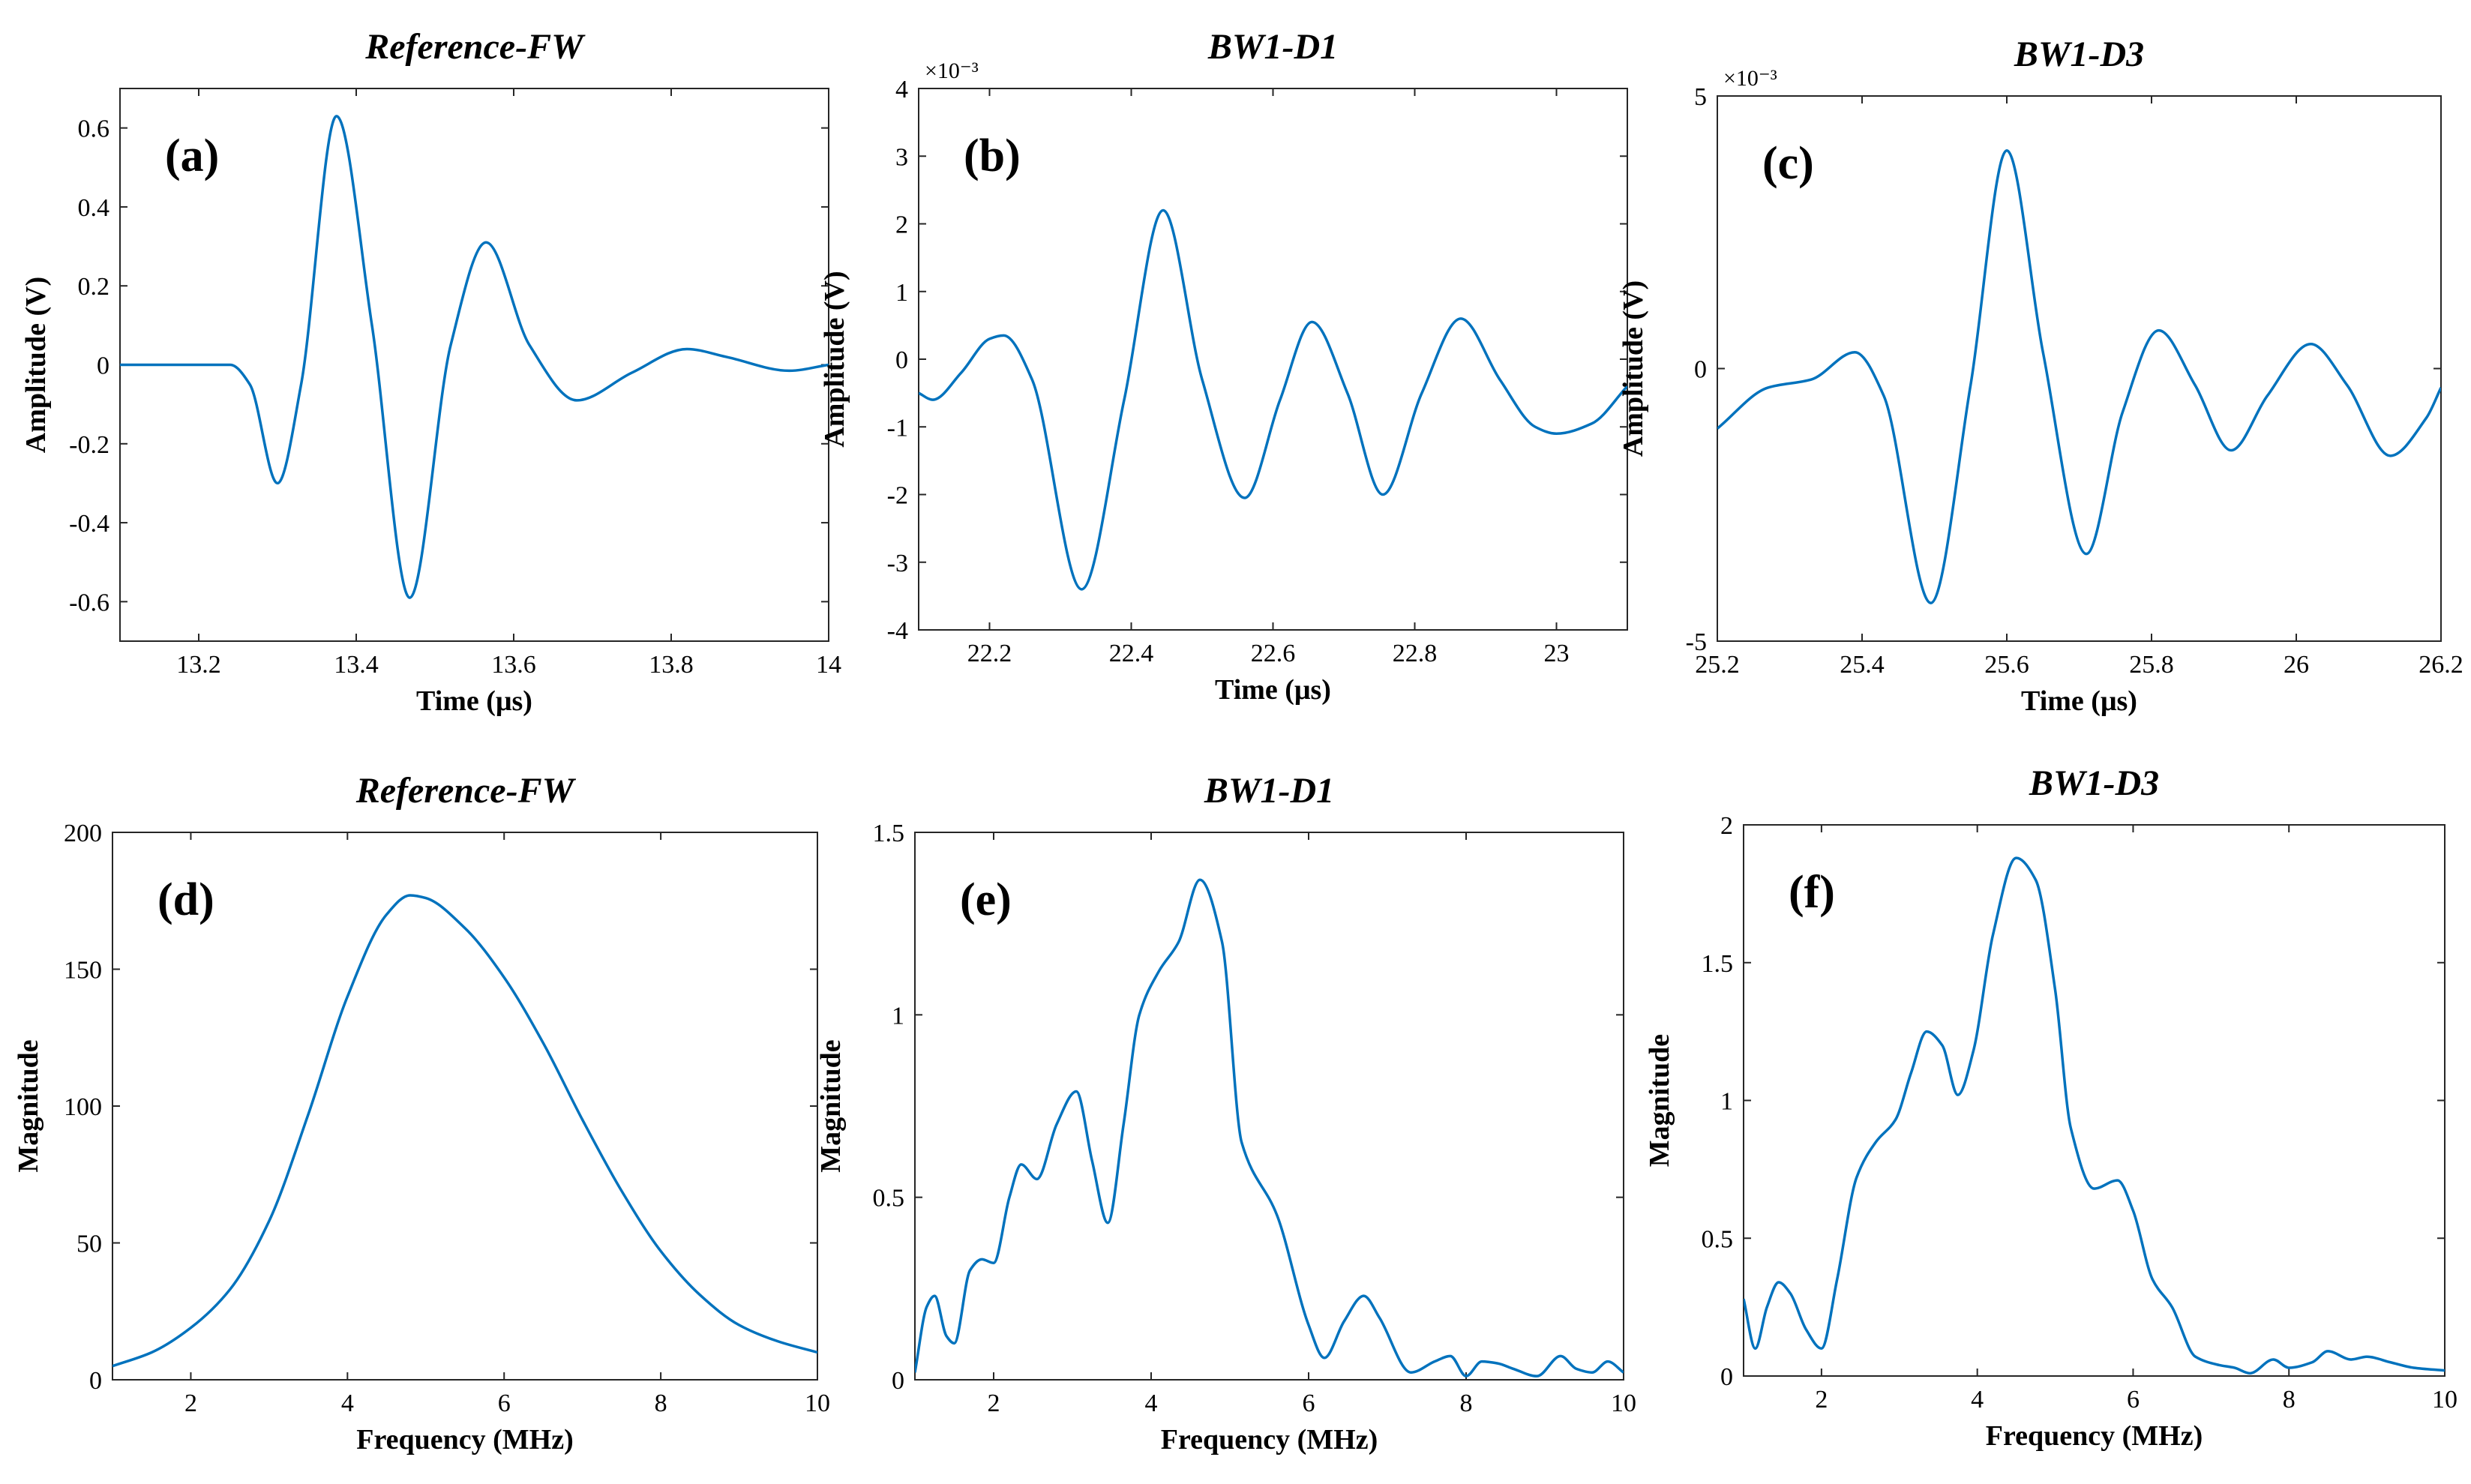 The image size is (2471, 1484). I want to click on y-tick-label: -0.6, so click(89, 602).